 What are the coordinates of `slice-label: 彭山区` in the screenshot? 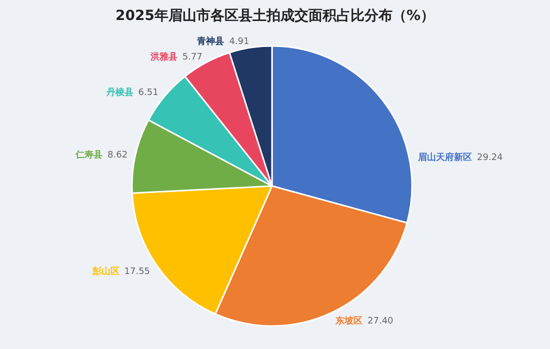 It's located at (105, 271).